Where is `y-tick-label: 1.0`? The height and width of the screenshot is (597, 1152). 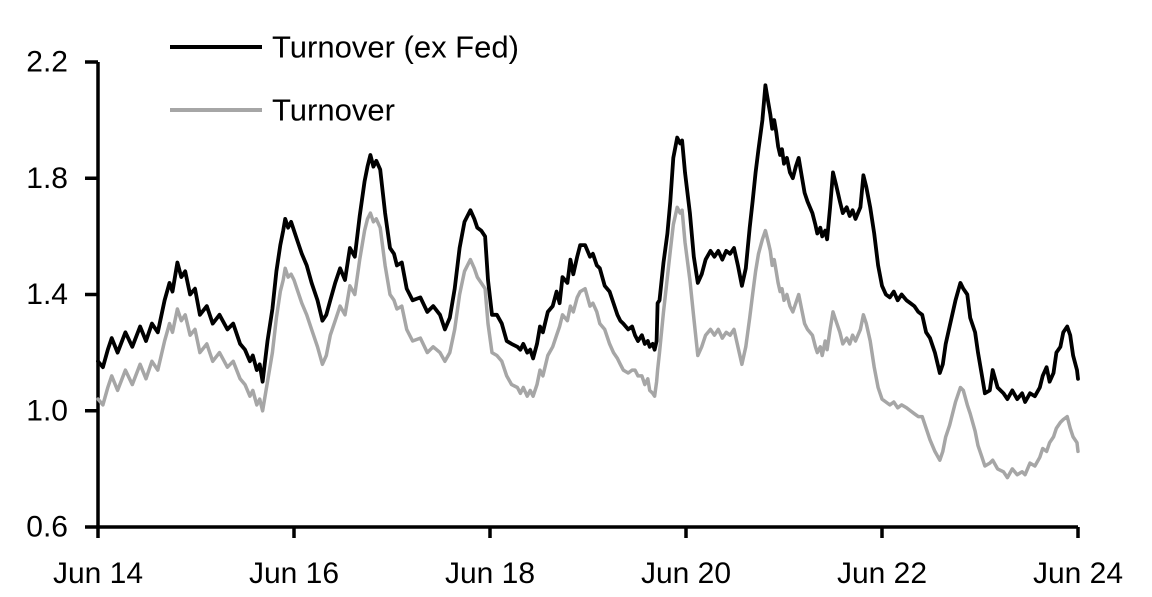 y-tick-label: 1.0 is located at coordinates (47, 410).